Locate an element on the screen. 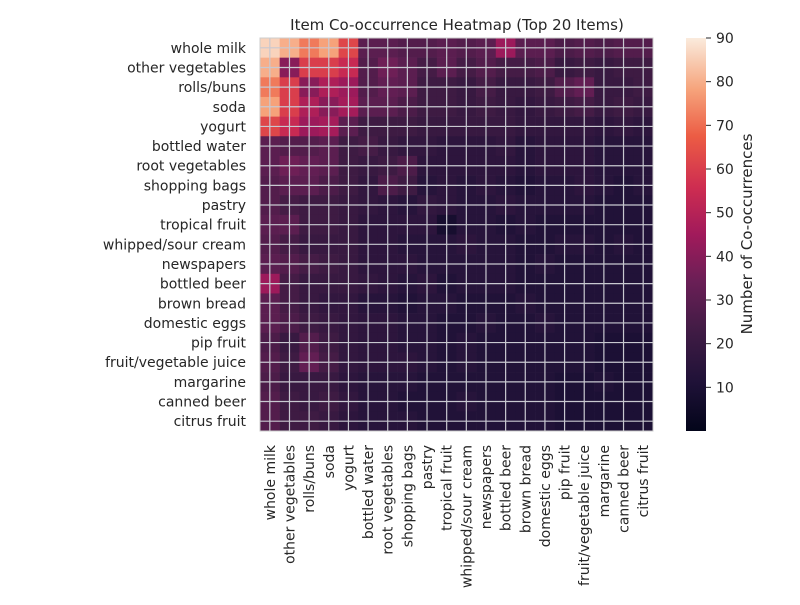 The image size is (800, 605). column-label: bottled water is located at coordinates (369, 492).